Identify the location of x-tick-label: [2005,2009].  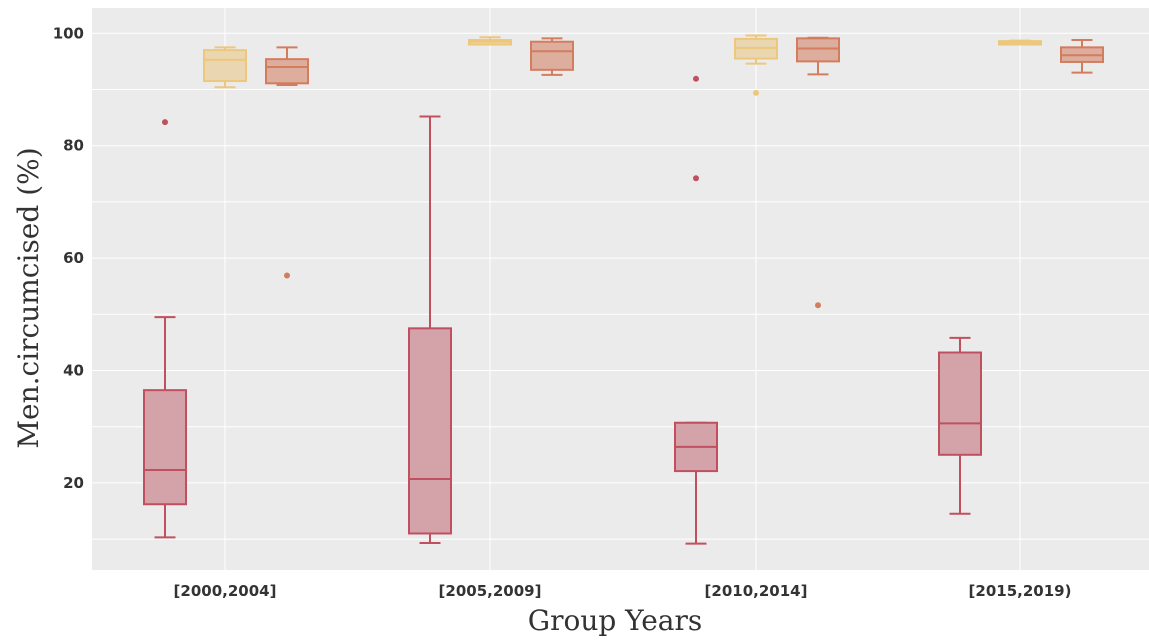
(490, 591).